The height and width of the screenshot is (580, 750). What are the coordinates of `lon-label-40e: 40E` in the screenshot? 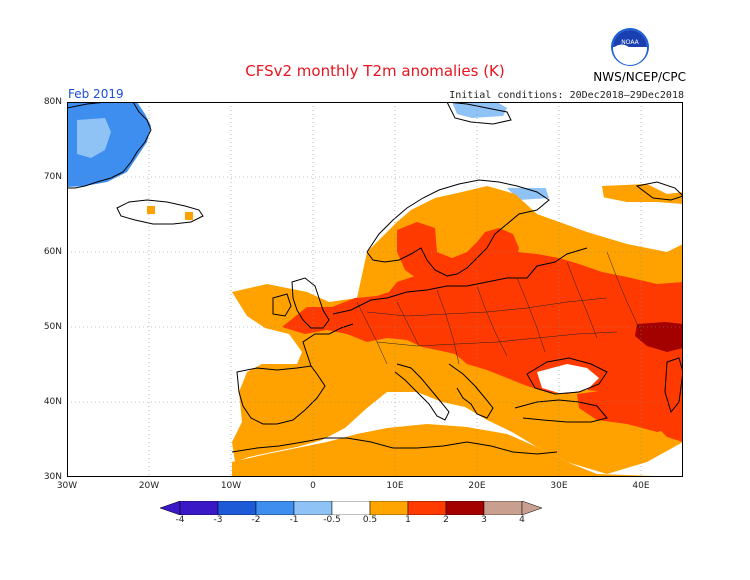 It's located at (641, 486).